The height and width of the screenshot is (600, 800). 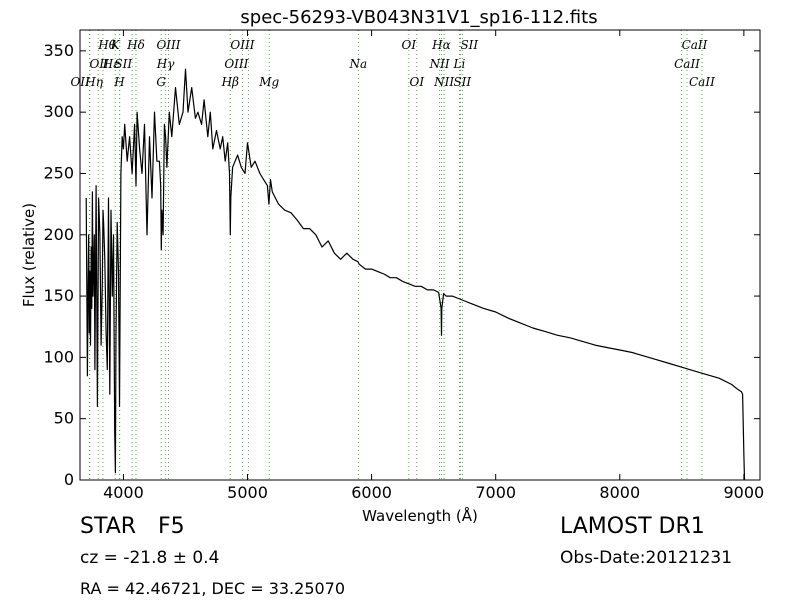 I want to click on line-marker-label: H, so click(x=119, y=82).